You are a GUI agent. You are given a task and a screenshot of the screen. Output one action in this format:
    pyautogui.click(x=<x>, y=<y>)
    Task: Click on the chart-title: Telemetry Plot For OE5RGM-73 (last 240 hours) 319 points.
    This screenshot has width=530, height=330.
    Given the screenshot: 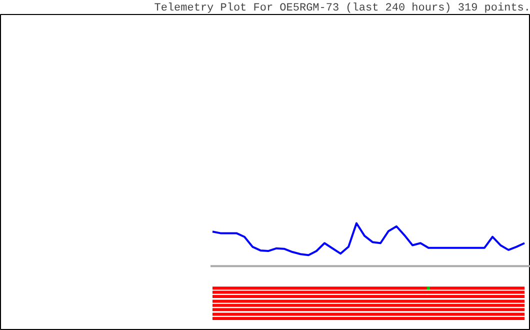 What is the action you would take?
    pyautogui.click(x=342, y=8)
    